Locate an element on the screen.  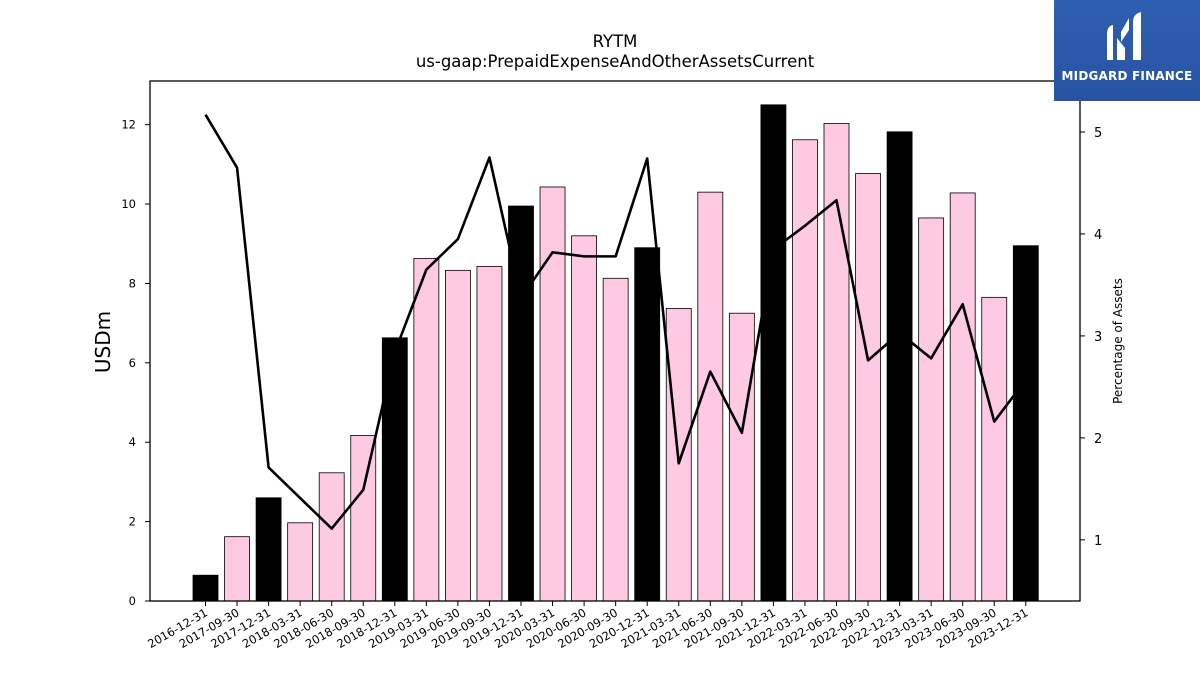
y2-tick-label: 4 is located at coordinates (1098, 235).